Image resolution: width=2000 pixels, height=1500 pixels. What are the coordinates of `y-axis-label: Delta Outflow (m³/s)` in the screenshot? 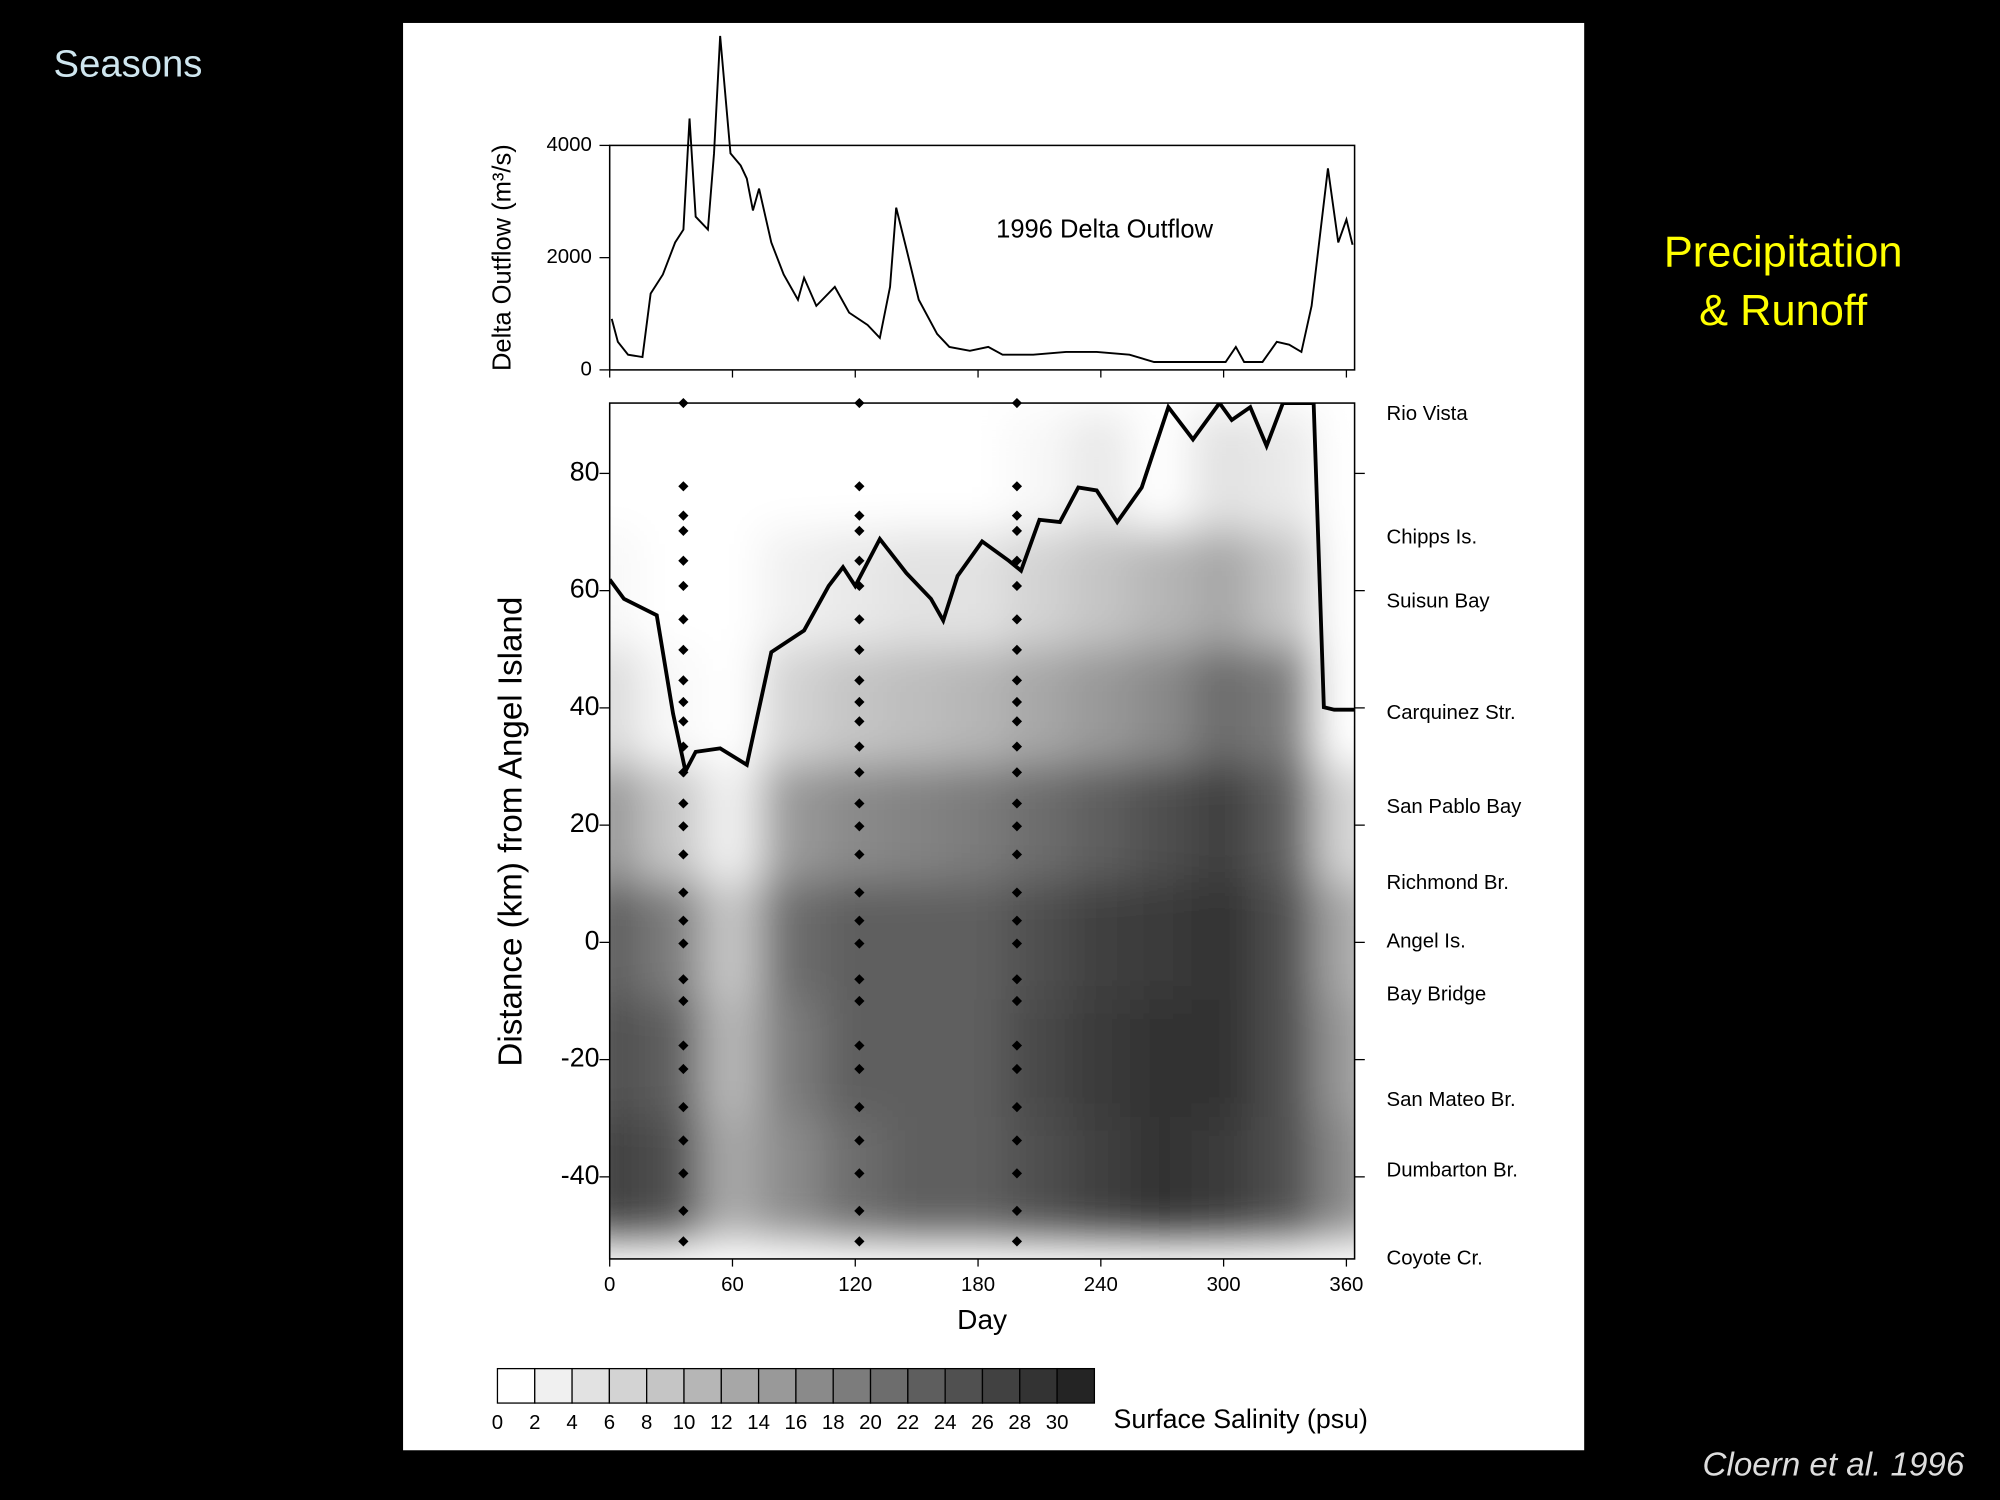 It's located at (503, 257).